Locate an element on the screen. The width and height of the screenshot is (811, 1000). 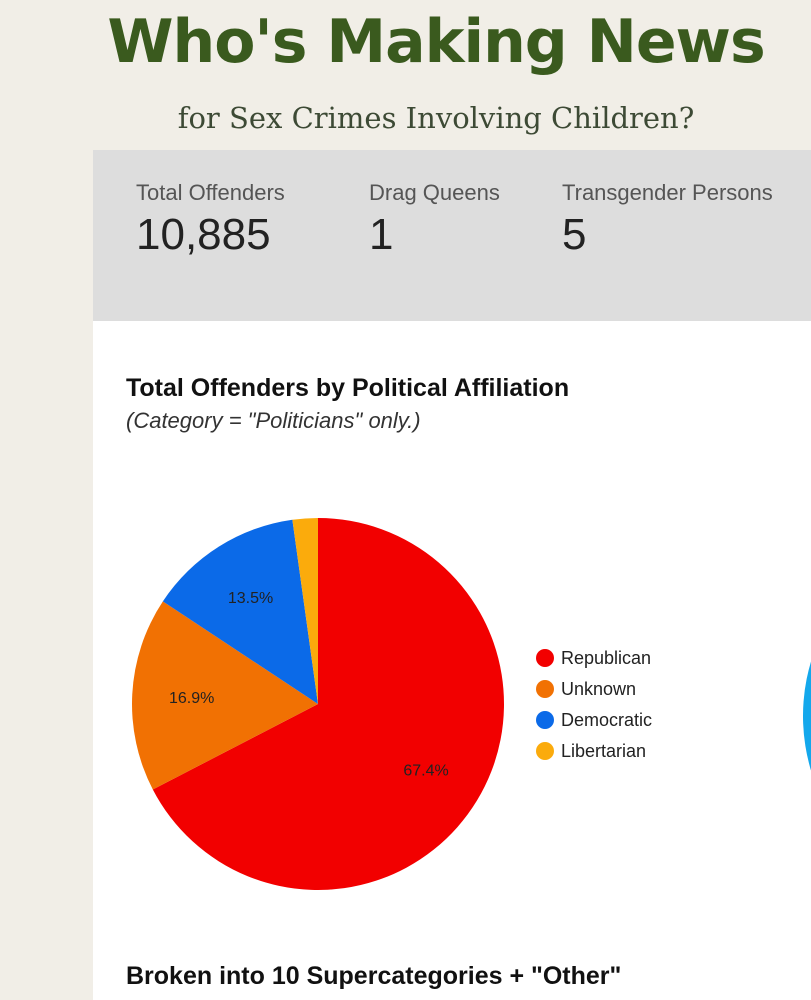
pie-slice-unknown is located at coordinates (225, 695).